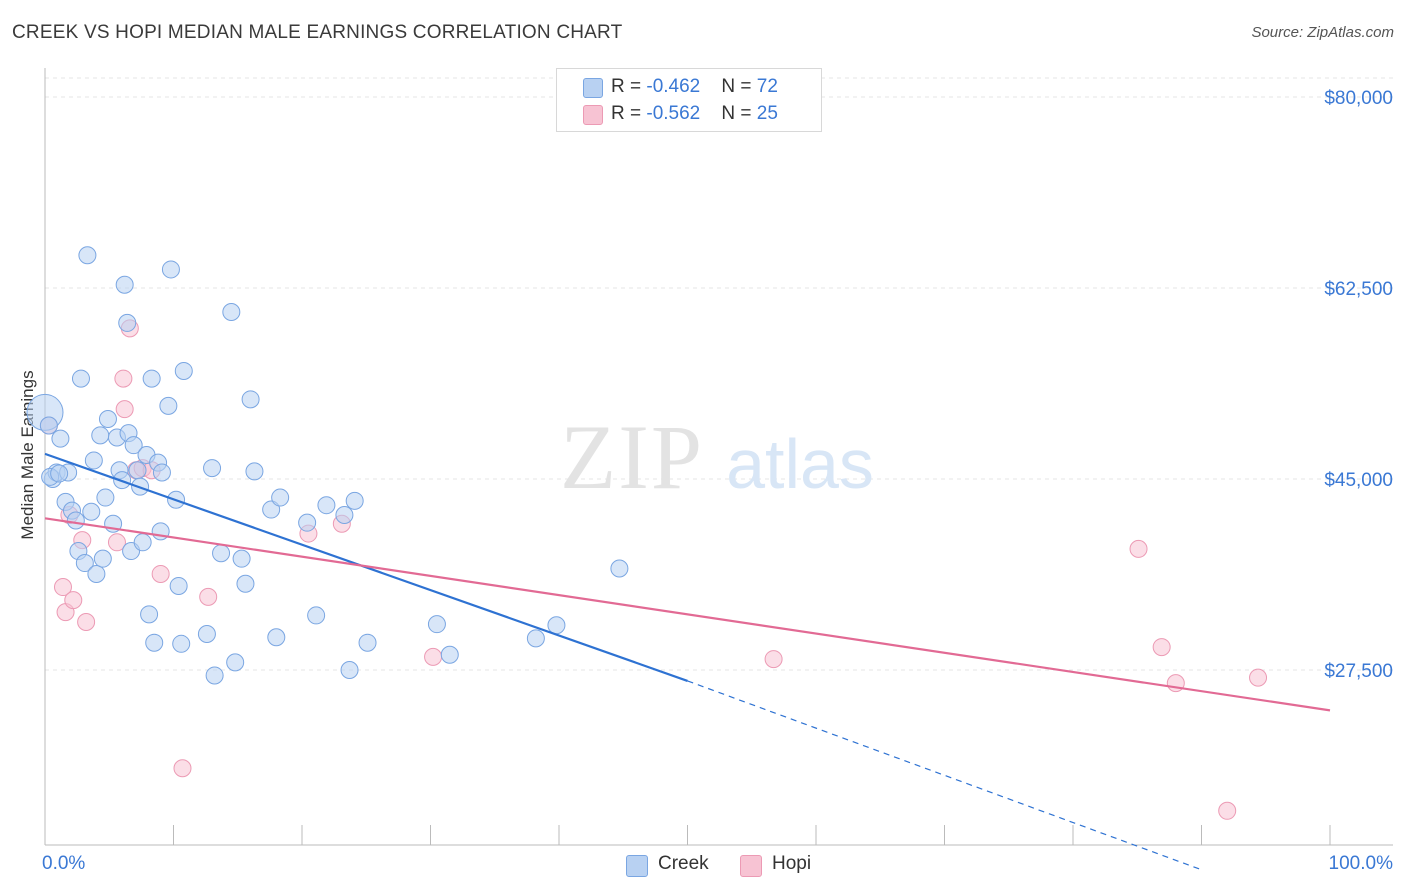 The image size is (1406, 892). Describe the element at coordinates (739, 86) in the screenshot. I see `creek-n-label: N =` at that location.